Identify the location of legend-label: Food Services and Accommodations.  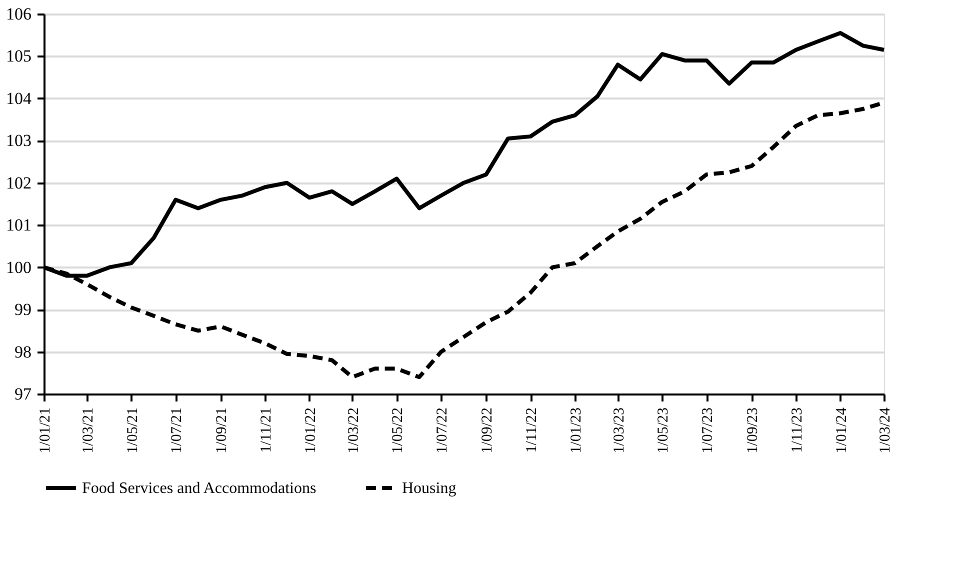
(199, 488).